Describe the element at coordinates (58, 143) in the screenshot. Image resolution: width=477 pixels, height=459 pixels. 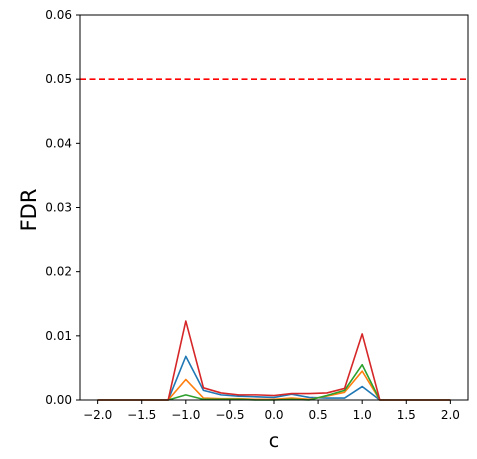
I see `y-tick-label: 0.04` at that location.